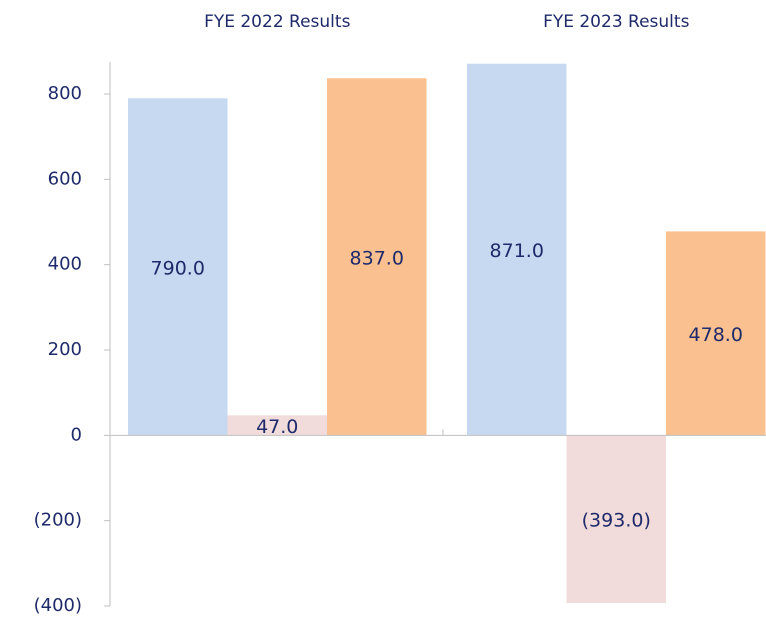 The width and height of the screenshot is (766, 625). I want to click on y-tick-label: 200, so click(65, 349).